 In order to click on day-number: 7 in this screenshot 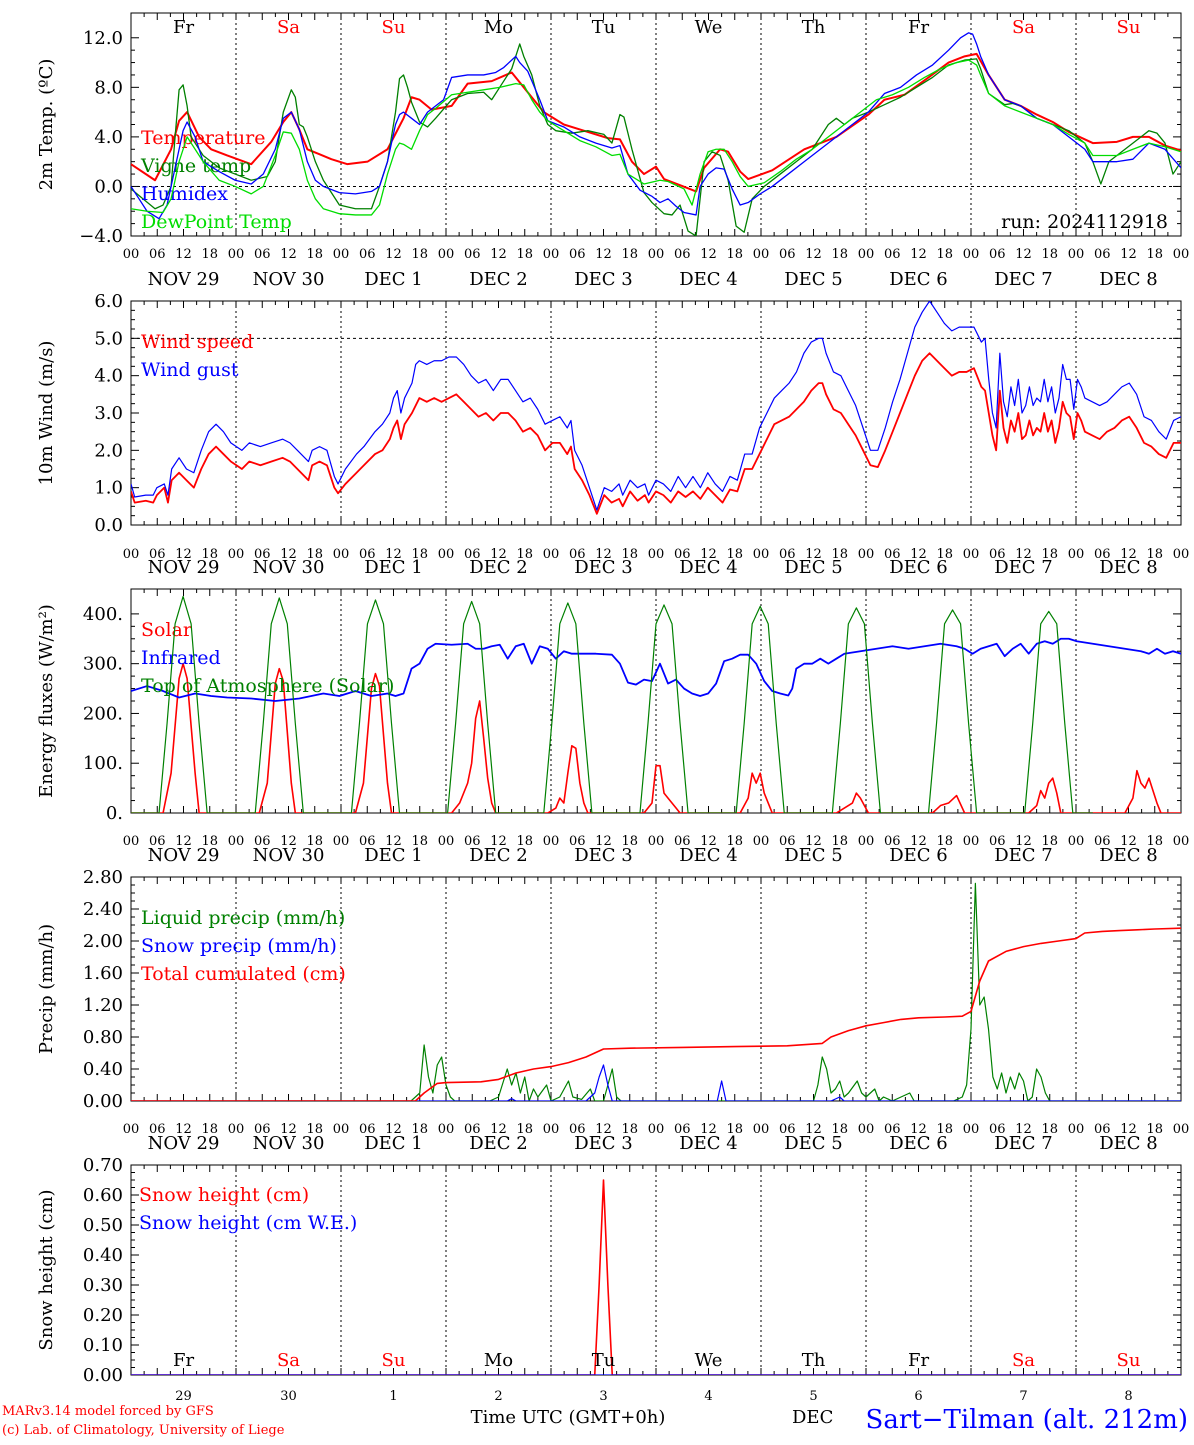, I will do `click(1023, 1396)`.